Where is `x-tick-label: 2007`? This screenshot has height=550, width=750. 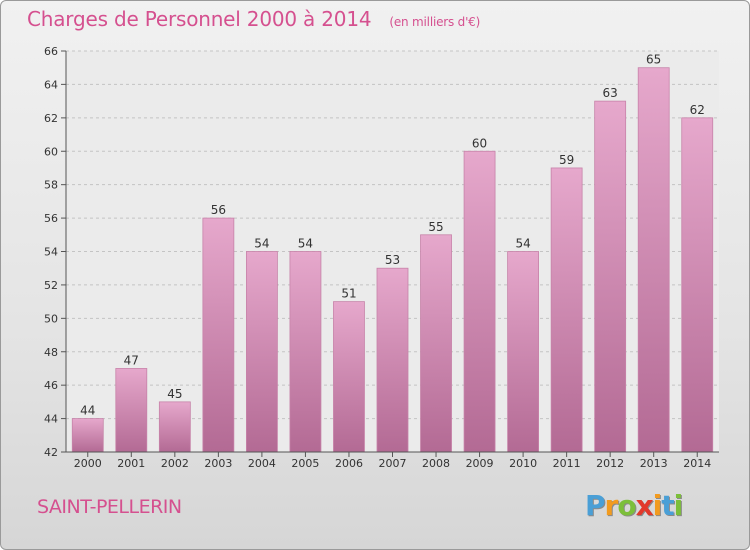
x-tick-label: 2007 is located at coordinates (393, 463).